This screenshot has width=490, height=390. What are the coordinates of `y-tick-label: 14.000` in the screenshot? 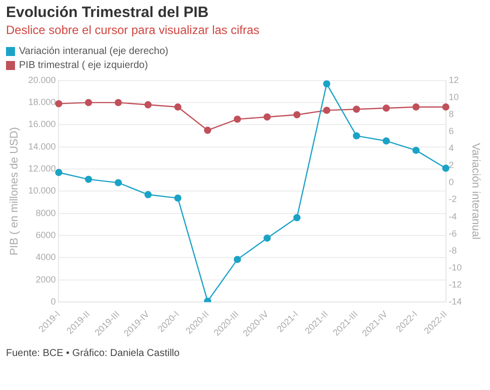 It's located at (42, 146).